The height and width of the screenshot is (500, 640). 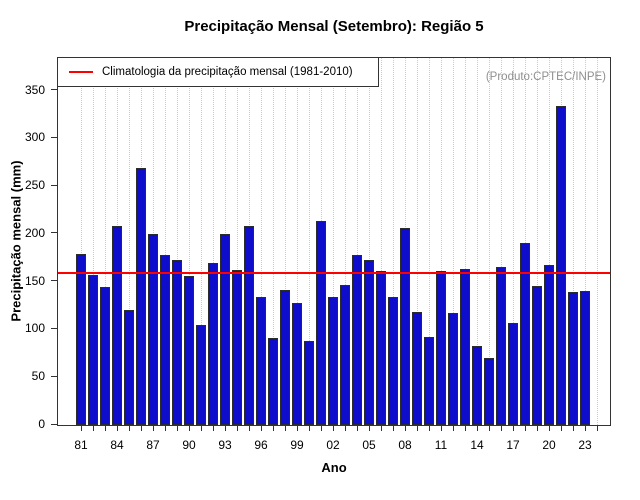 I want to click on x-tick-label: 11, so click(x=441, y=445).